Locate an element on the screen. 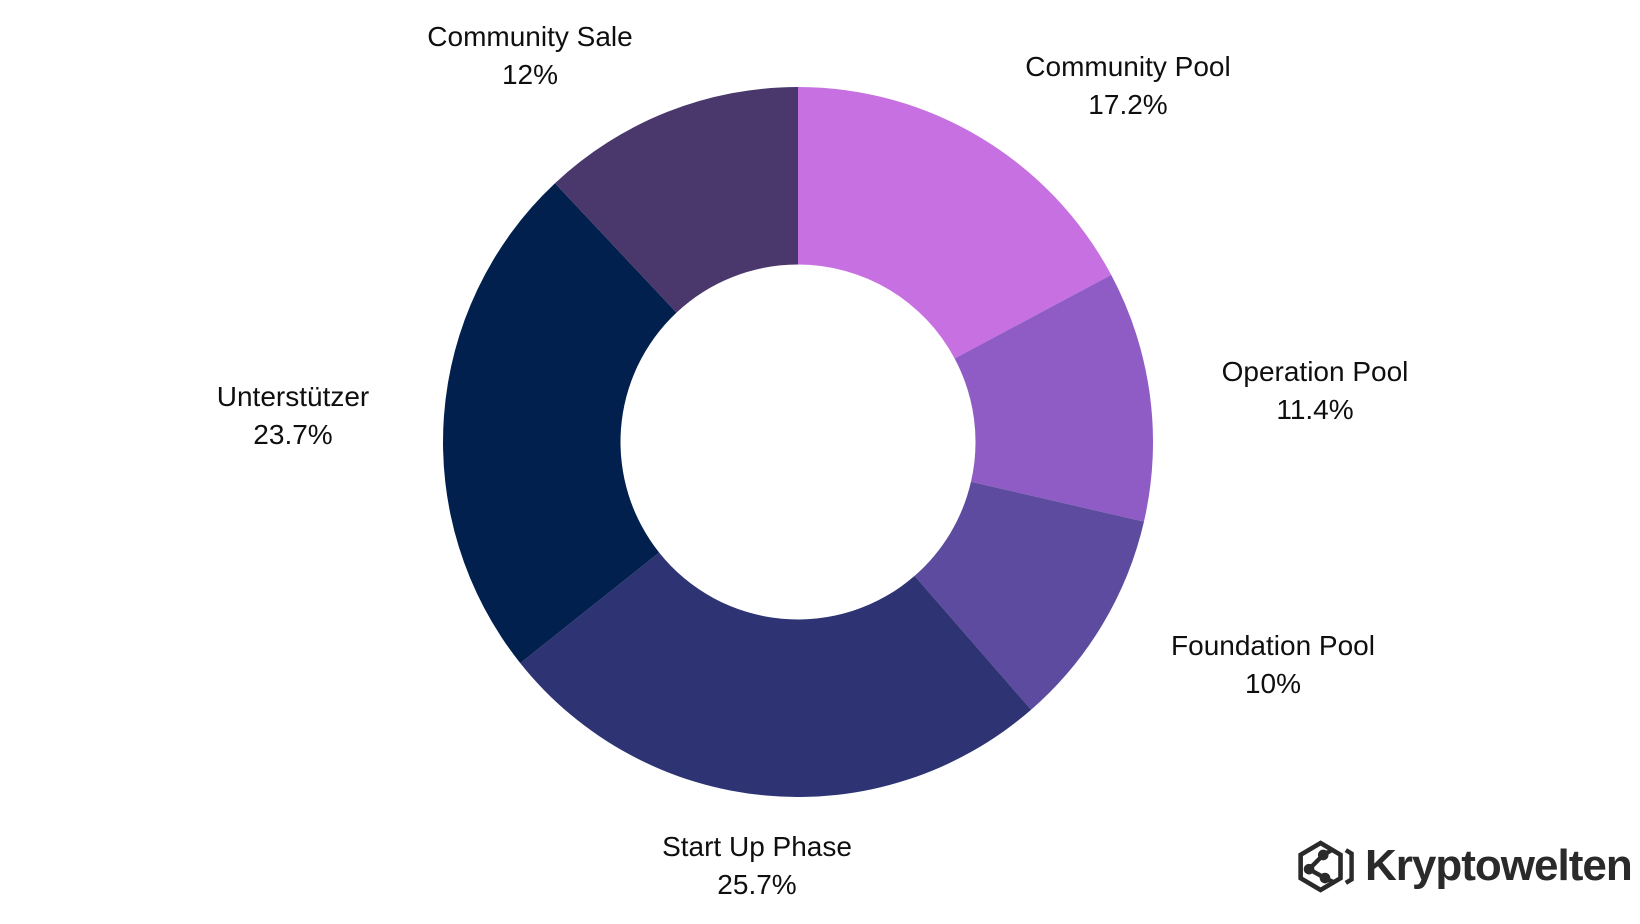 The image size is (1640, 924). slice-percent: 12% is located at coordinates (530, 74).